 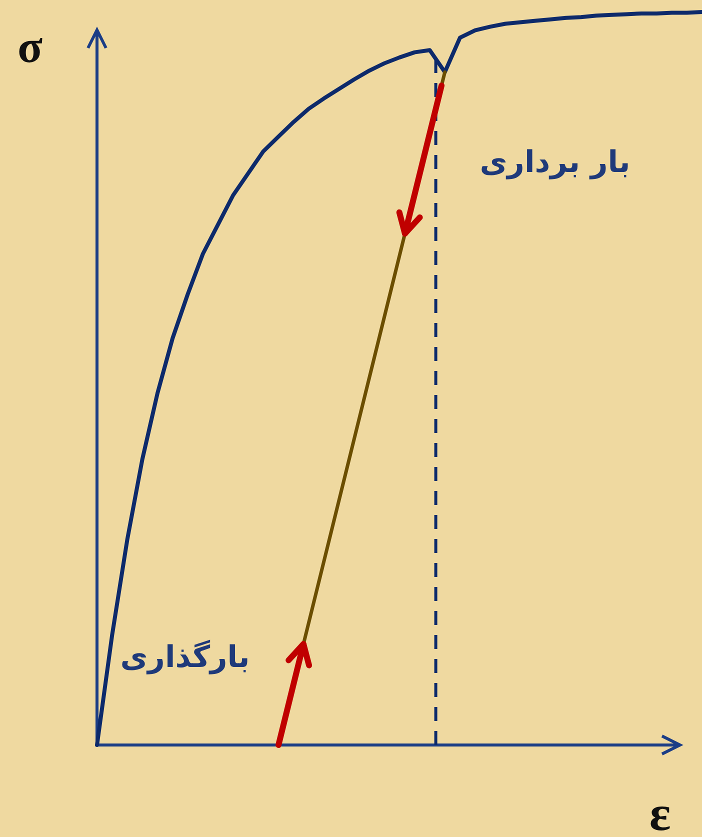 I want to click on annotation: بارگذاری, so click(x=185, y=657).